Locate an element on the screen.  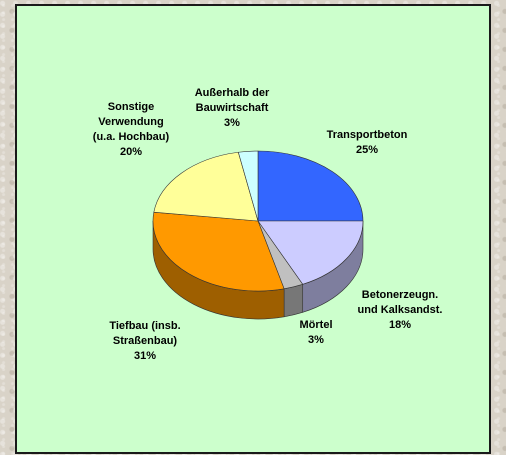
slice-label: Transportbeton 25% is located at coordinates (367, 142).